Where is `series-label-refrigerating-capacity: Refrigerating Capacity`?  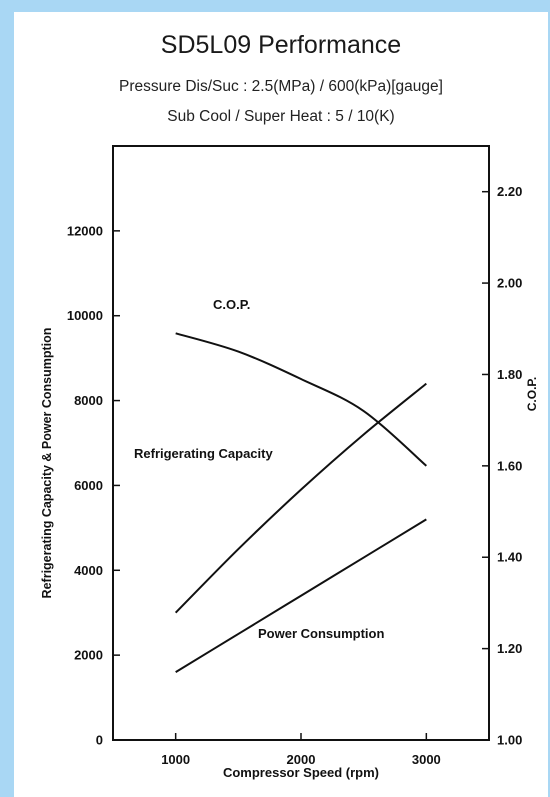
series-label-refrigerating-capacity: Refrigerating Capacity is located at coordinates (203, 453).